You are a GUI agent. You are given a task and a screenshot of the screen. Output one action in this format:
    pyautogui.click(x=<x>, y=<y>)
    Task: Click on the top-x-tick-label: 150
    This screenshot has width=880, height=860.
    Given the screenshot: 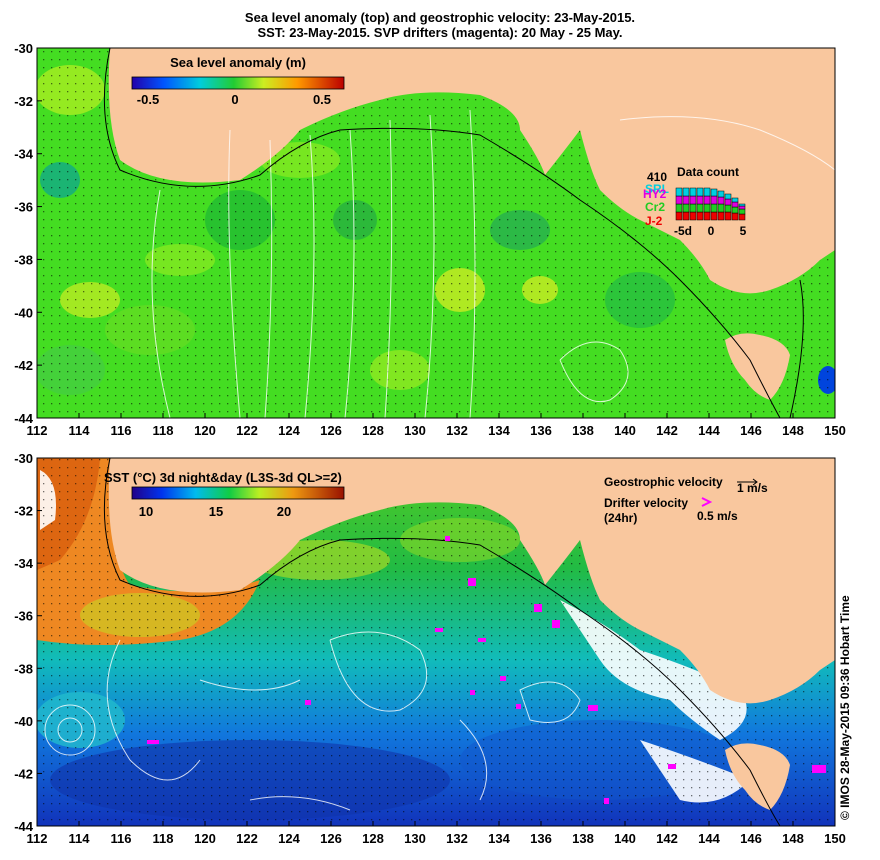 What is the action you would take?
    pyautogui.click(x=835, y=430)
    